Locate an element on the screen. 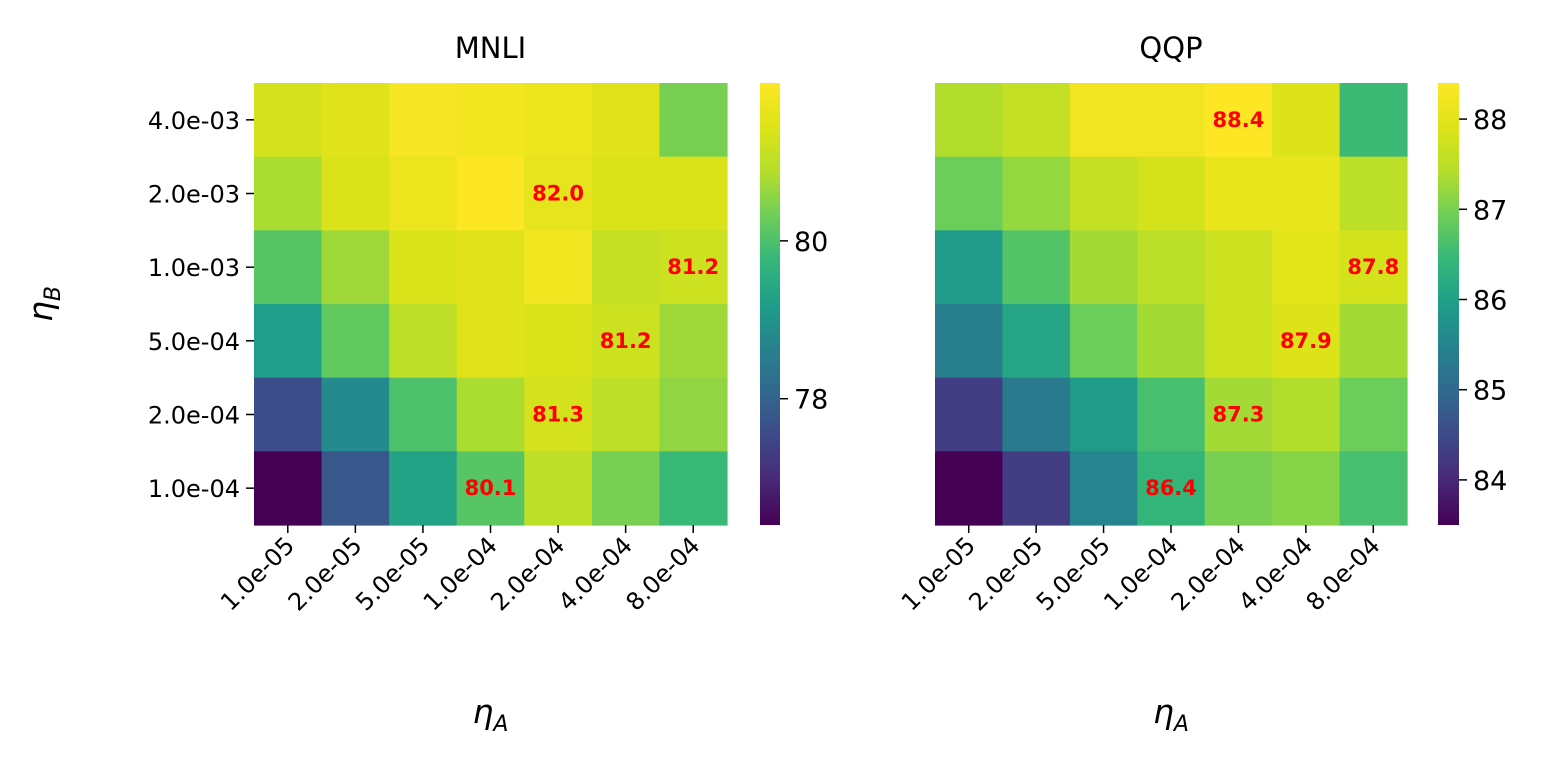 This screenshot has width=1559, height=764. x-tick-label: 5.0e-05 is located at coordinates (392, 573).